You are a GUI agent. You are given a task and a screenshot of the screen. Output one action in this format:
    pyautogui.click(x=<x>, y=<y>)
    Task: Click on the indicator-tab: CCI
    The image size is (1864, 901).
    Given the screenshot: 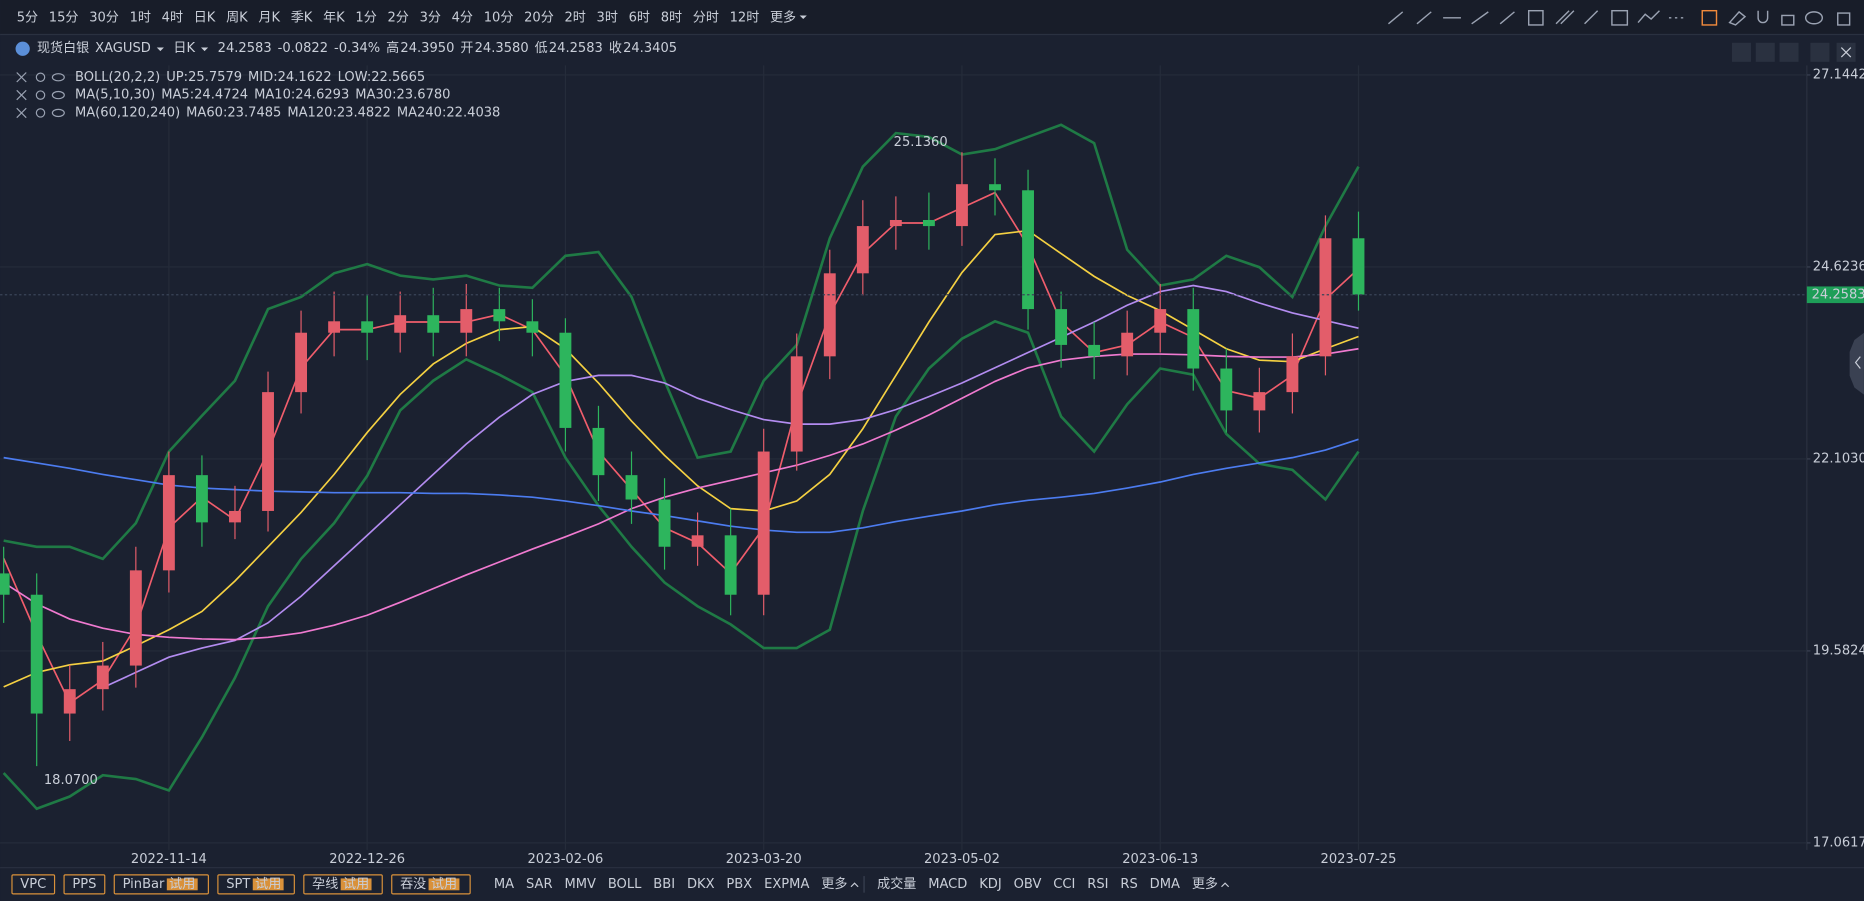 What is the action you would take?
    pyautogui.click(x=1064, y=884)
    